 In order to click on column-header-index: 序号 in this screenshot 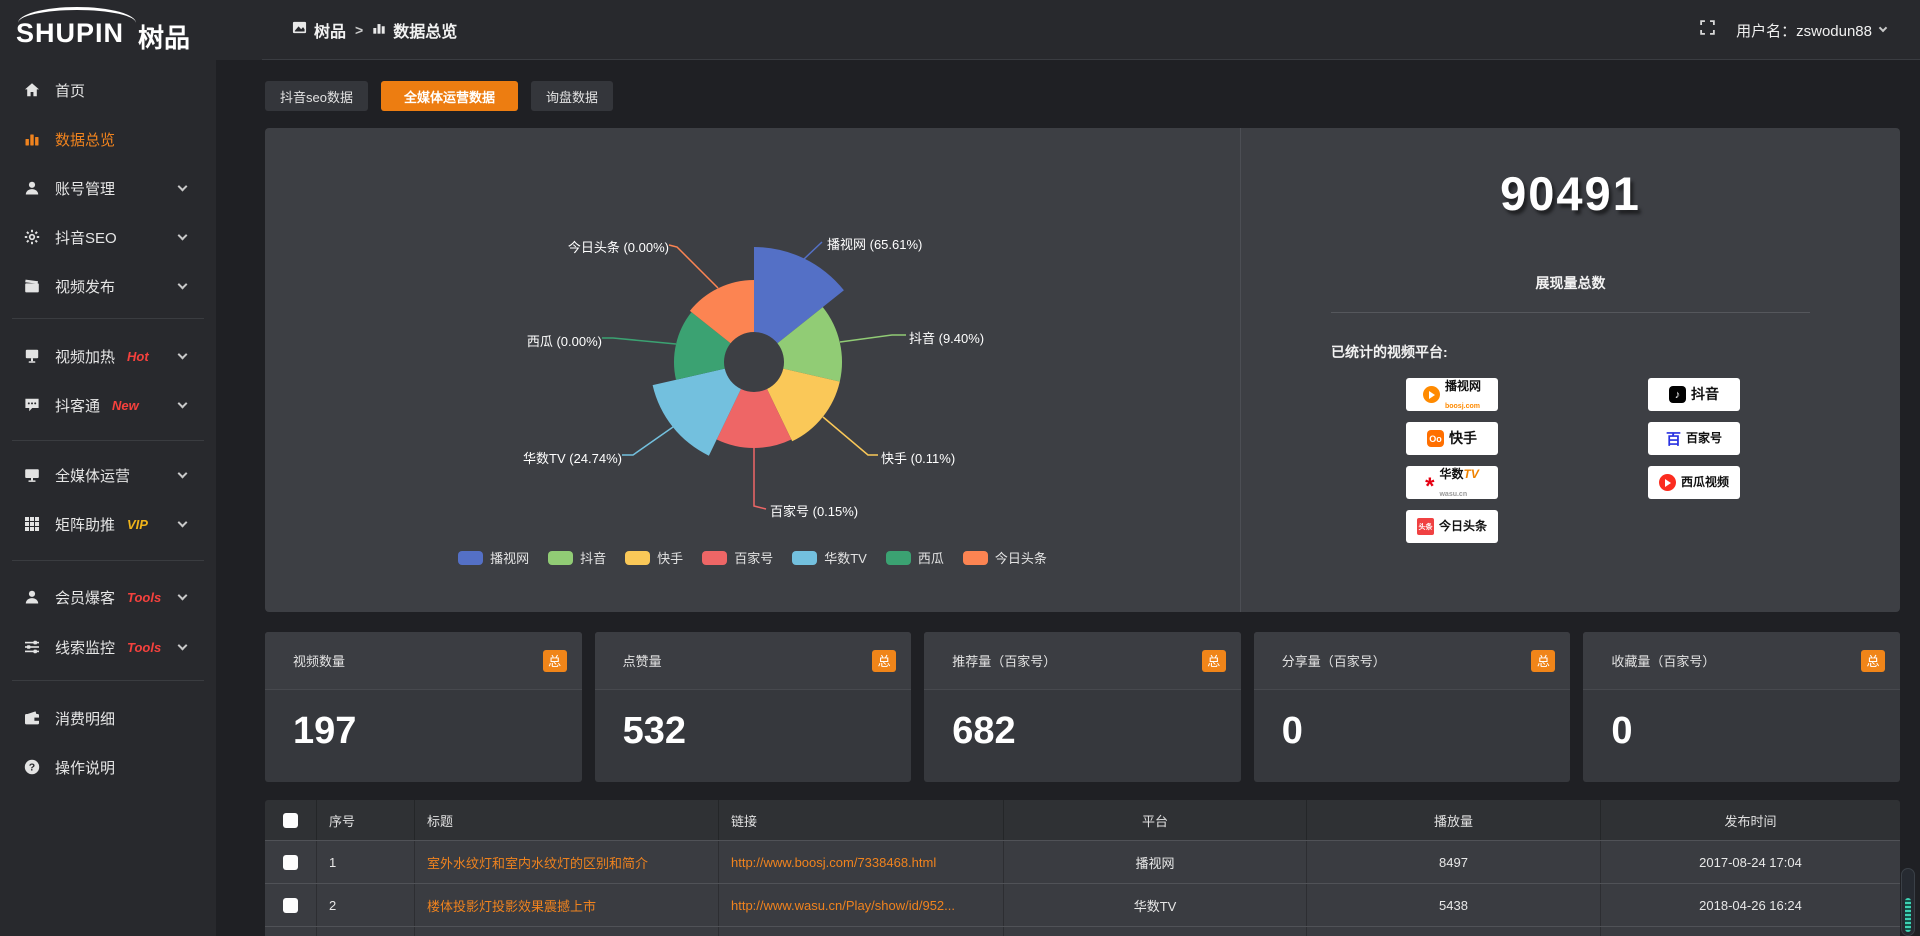, I will do `click(366, 820)`.